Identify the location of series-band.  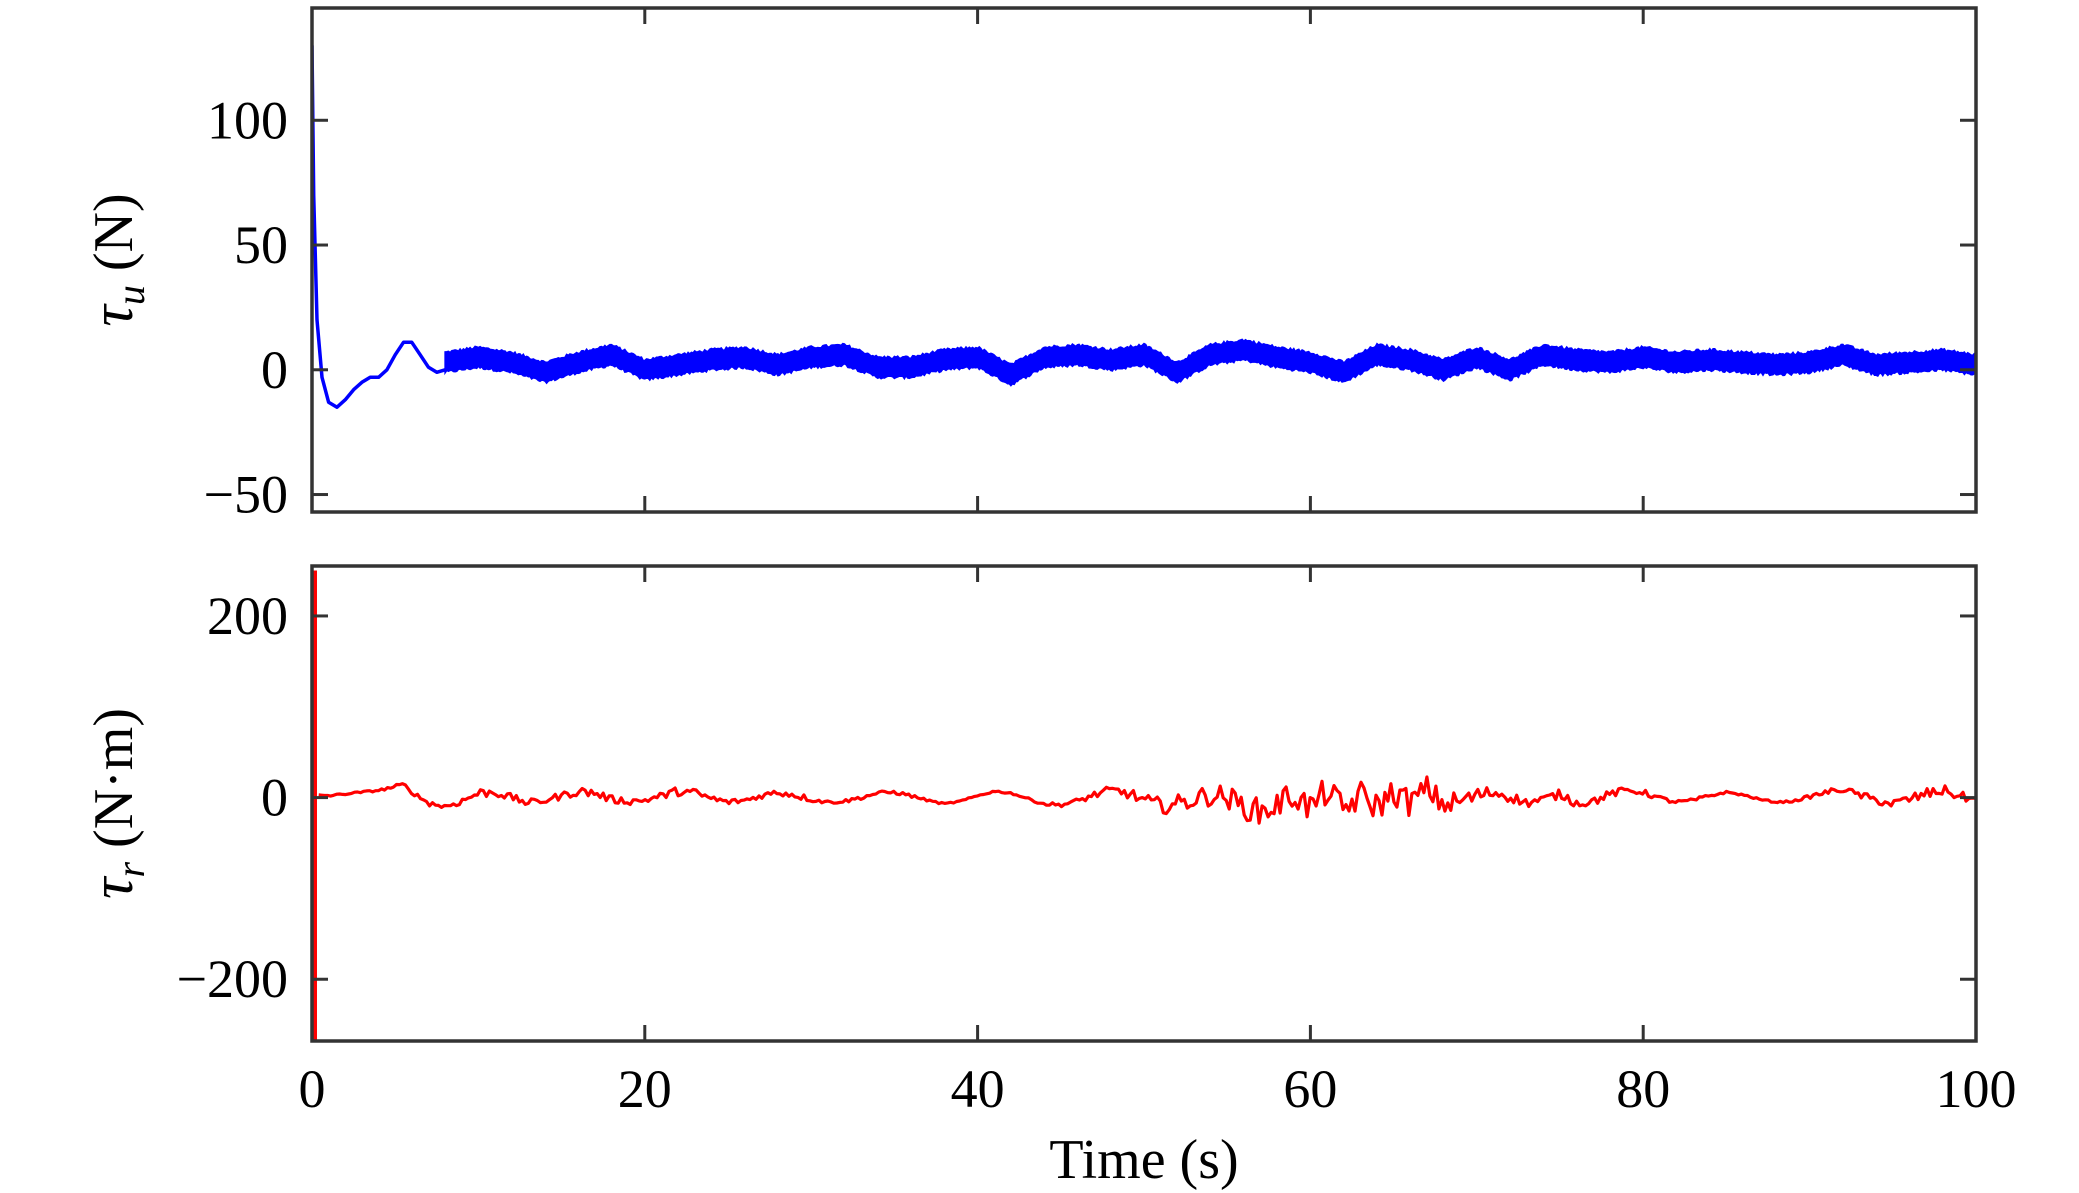
(1210, 362).